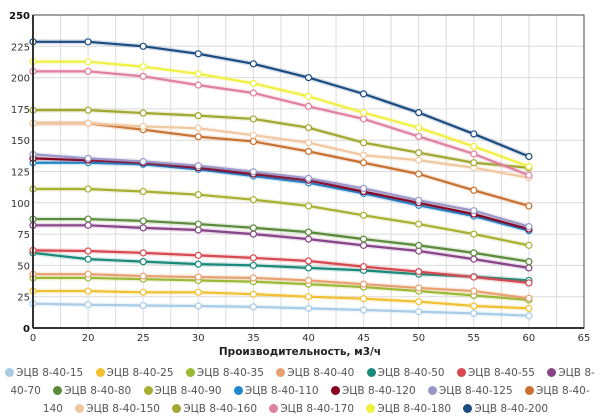  I want to click on legend-item: ЭЦВ 8-40-150, so click(117, 409).